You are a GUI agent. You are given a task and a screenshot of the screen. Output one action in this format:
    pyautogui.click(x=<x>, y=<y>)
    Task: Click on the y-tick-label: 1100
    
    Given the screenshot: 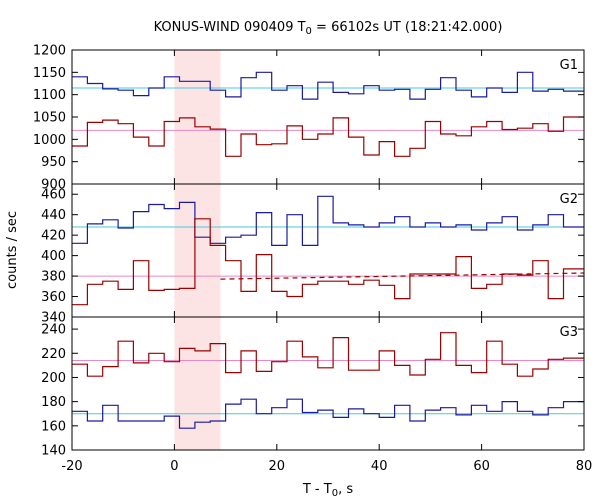 What is the action you would take?
    pyautogui.click(x=49, y=95)
    